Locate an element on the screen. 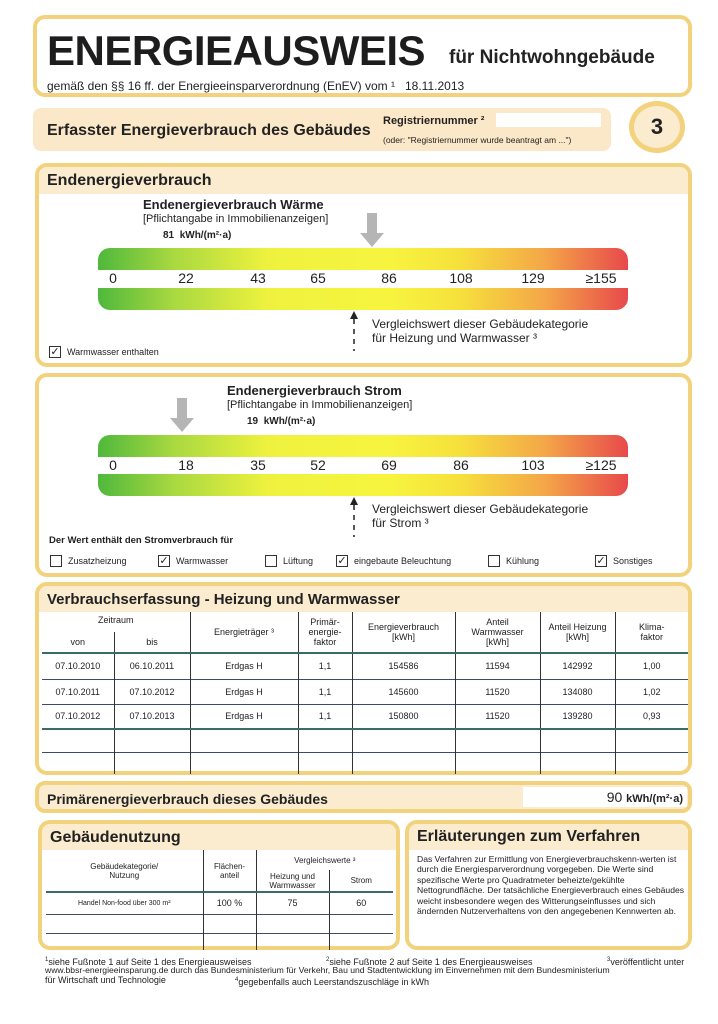 The image size is (718, 1024). col-from: von is located at coordinates (77, 642).